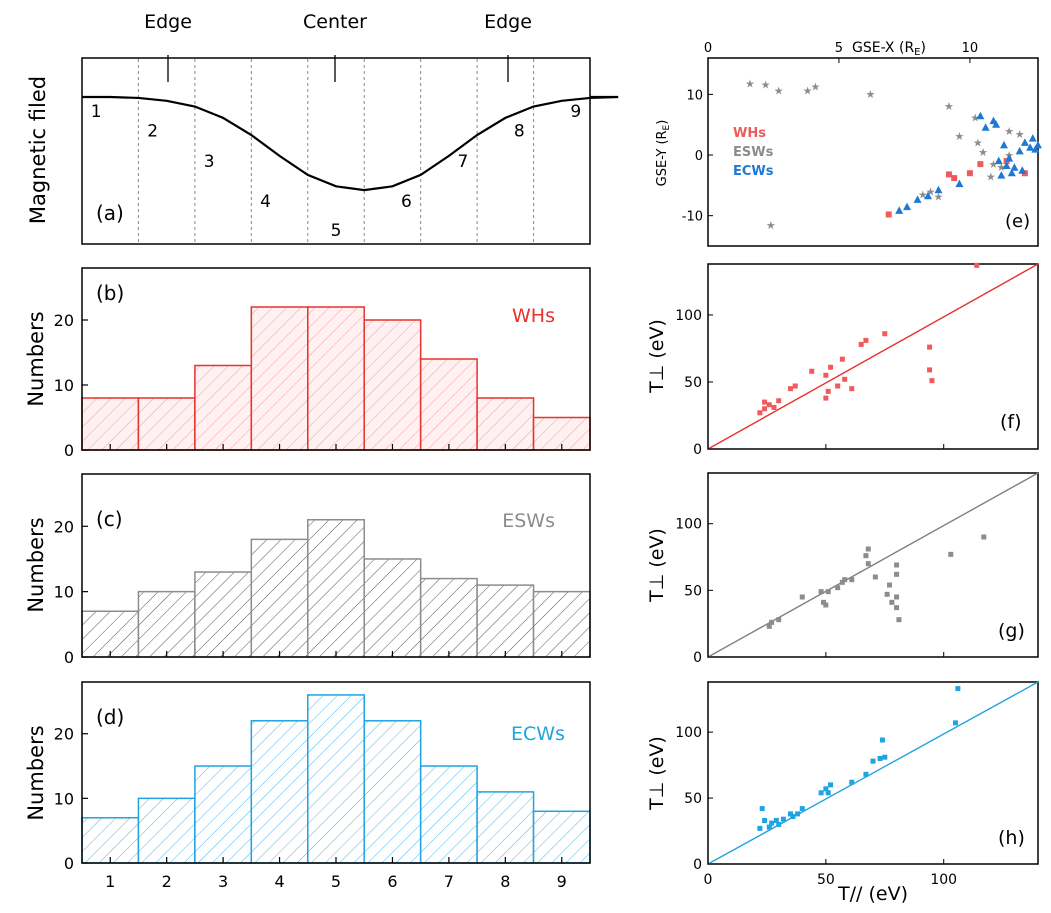 The image size is (1051, 913). What do you see at coordinates (657, 773) in the screenshot?
I see `panel-h-ylabel: T⊥ (eV)` at bounding box center [657, 773].